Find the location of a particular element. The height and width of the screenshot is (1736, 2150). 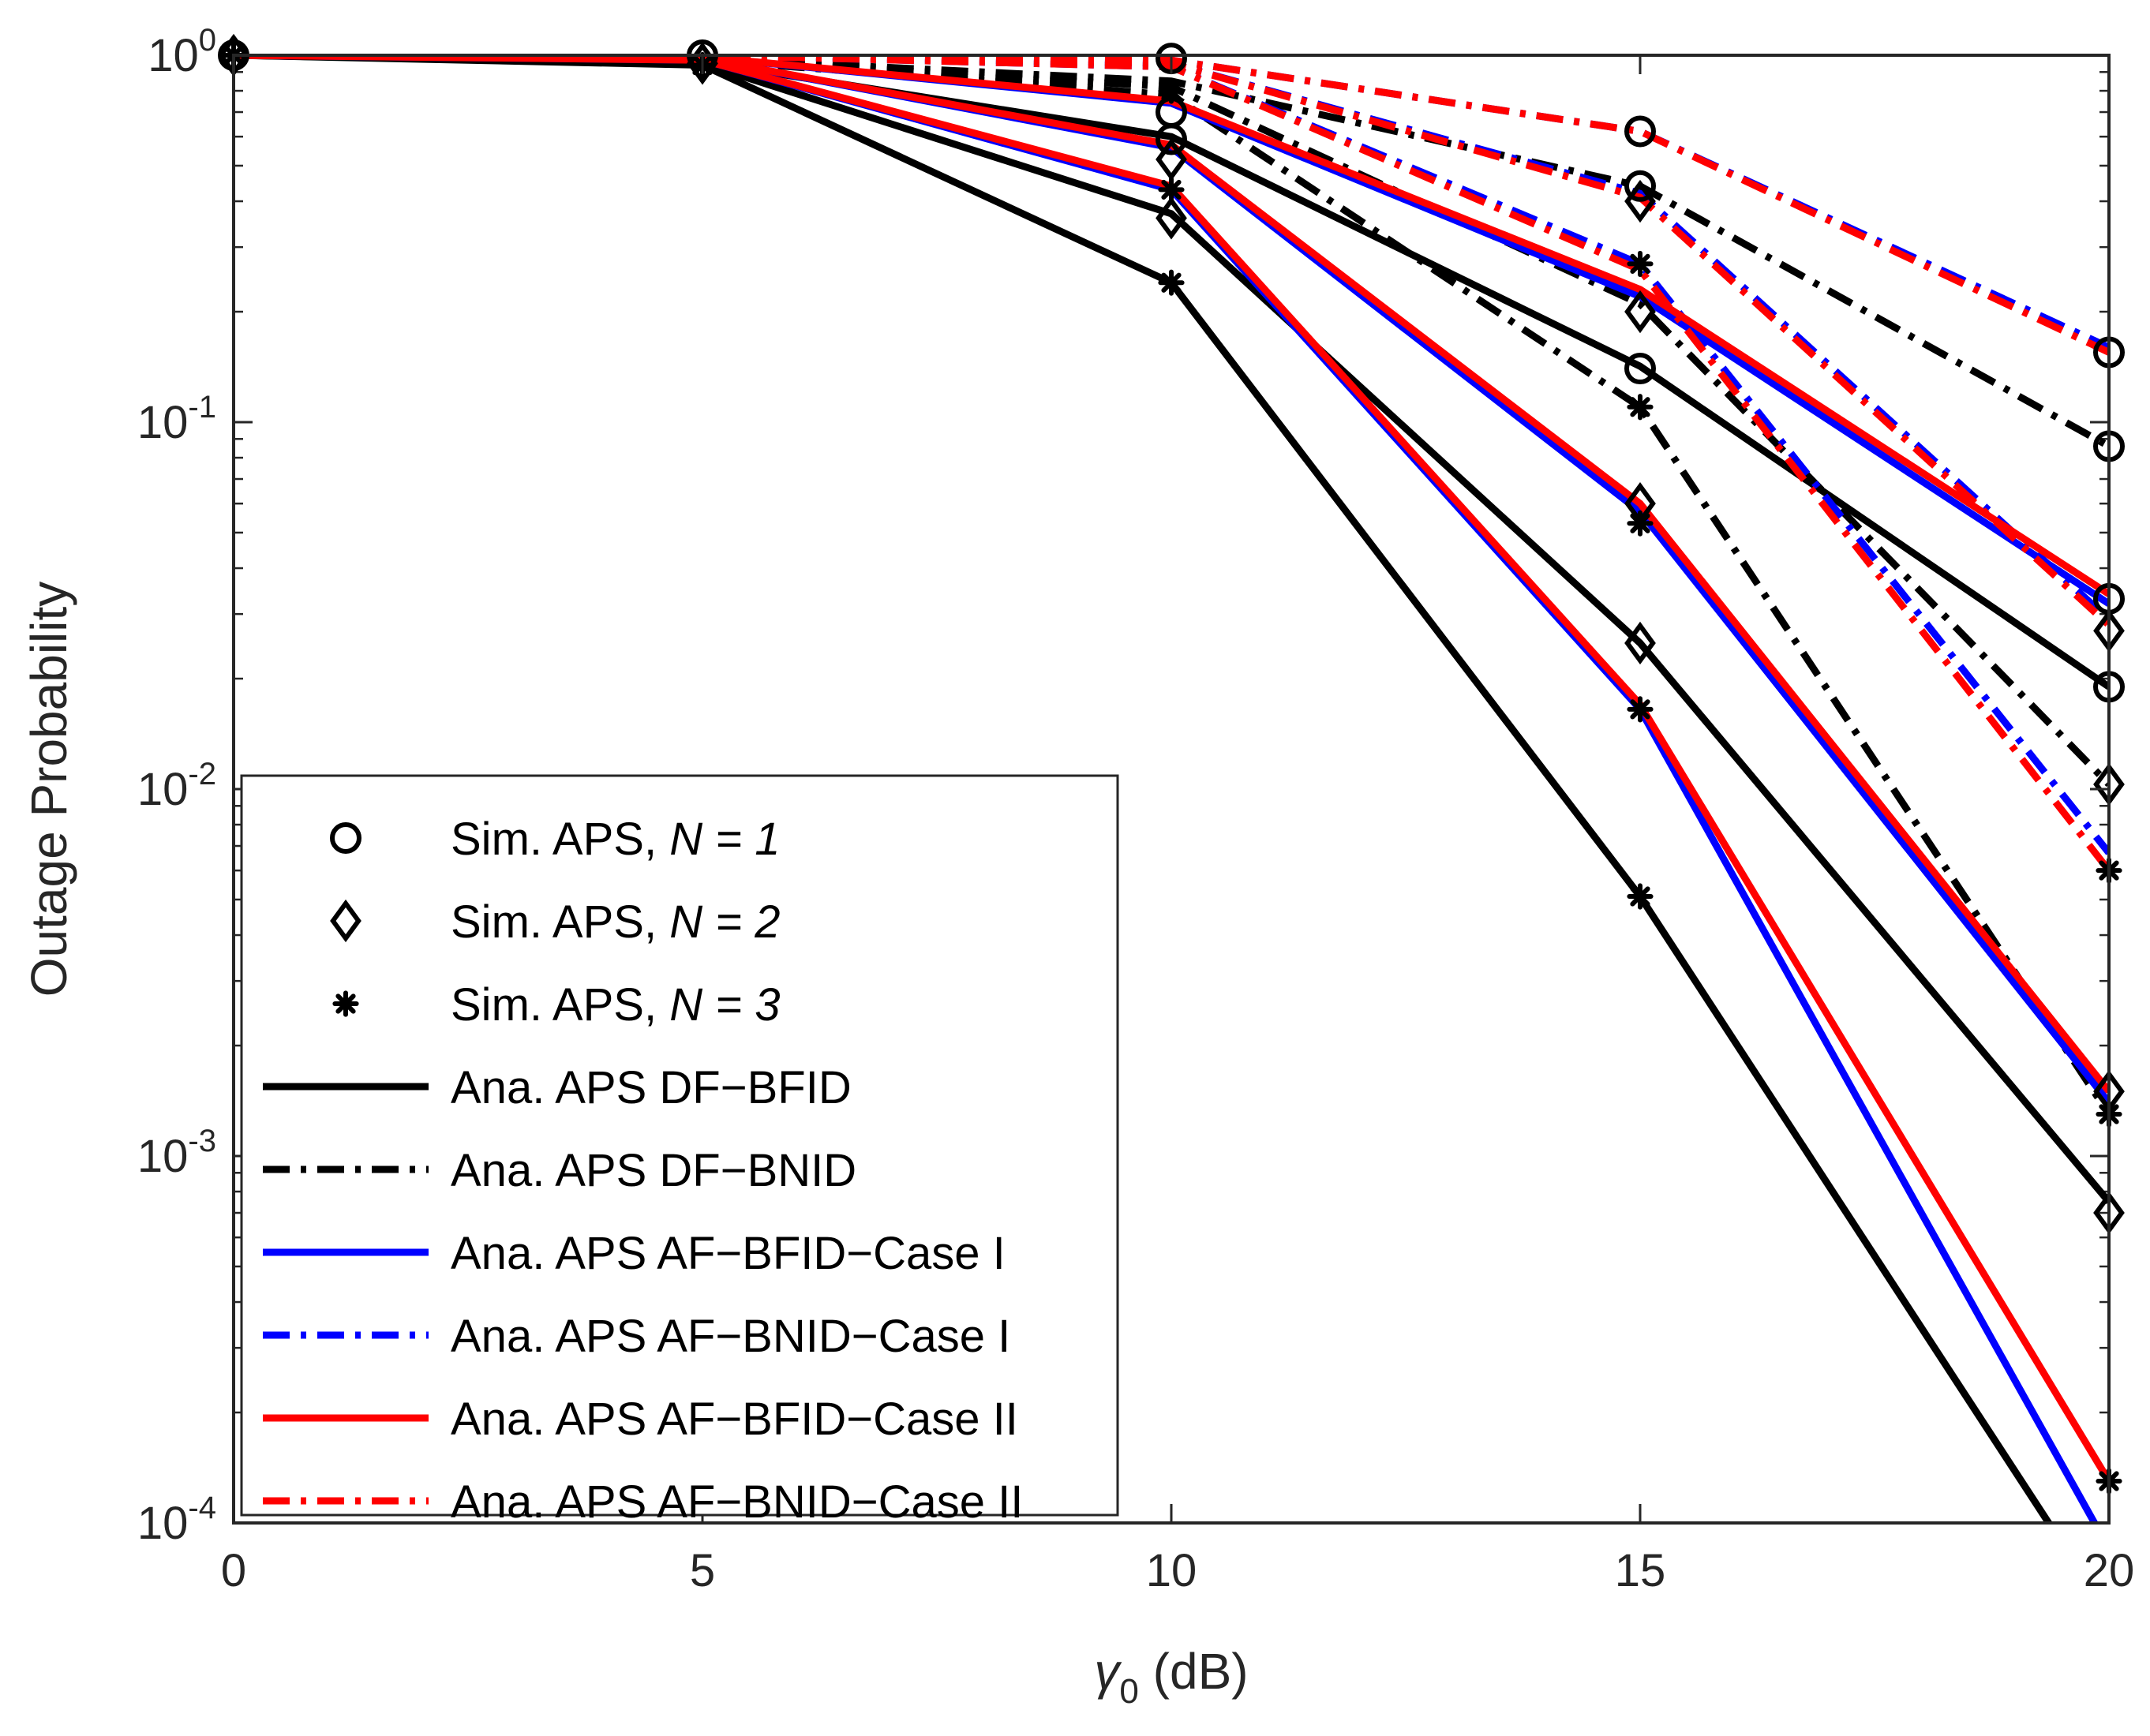

legend-marker-star is located at coordinates (345, 1003).